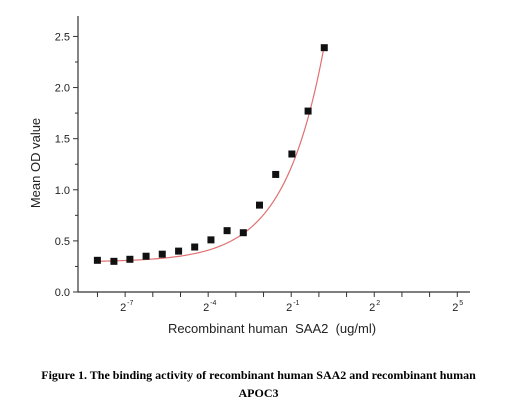 The image size is (517, 405). Describe the element at coordinates (272, 328) in the screenshot. I see `x-axis-title: Recombinant human SAA2 (ug/ml)` at that location.